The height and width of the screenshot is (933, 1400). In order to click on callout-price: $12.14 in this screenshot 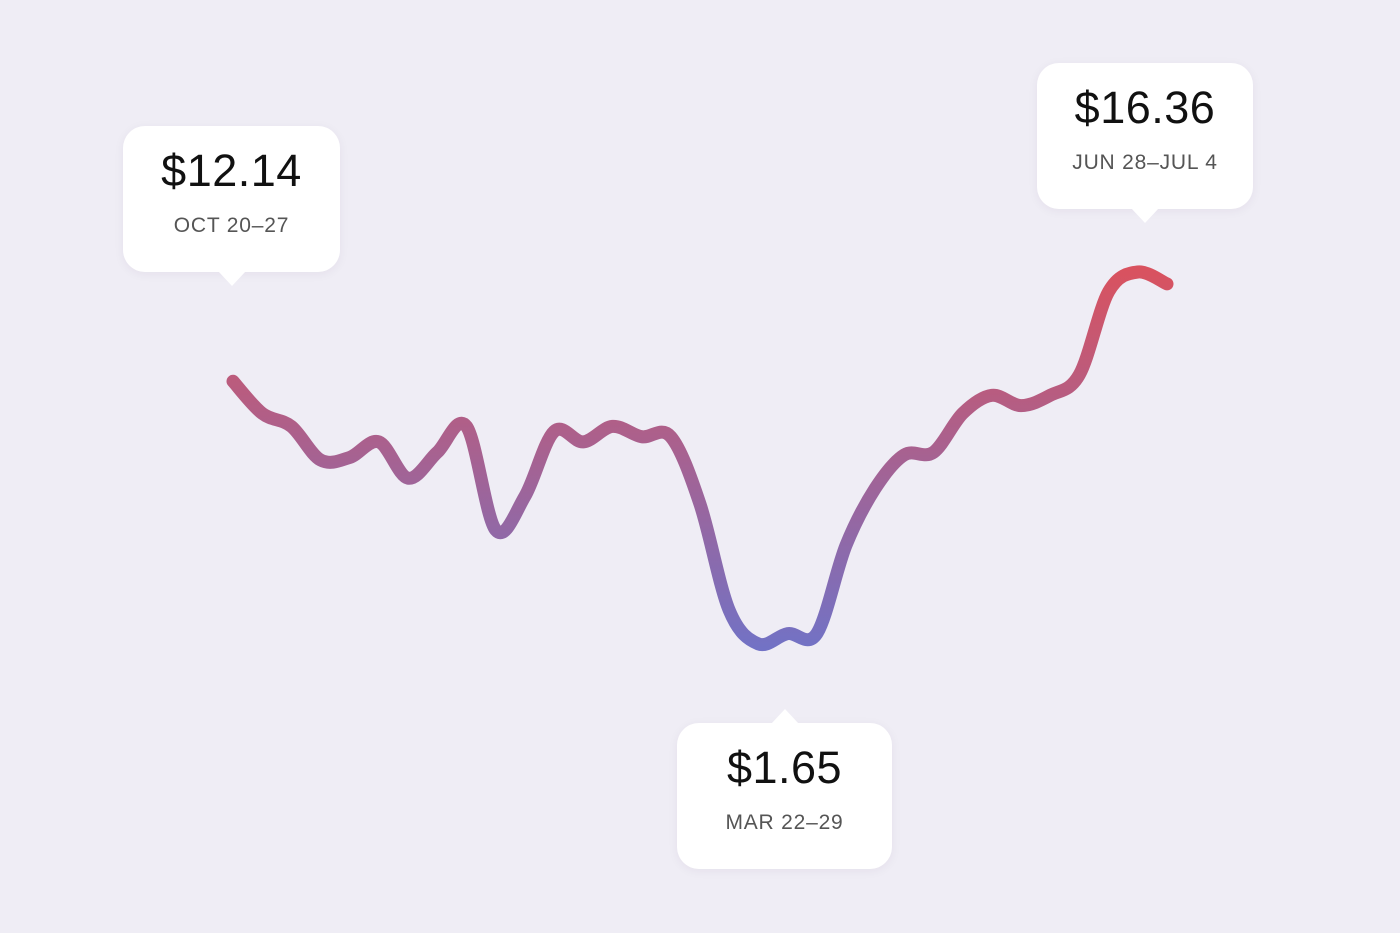, I will do `click(231, 170)`.